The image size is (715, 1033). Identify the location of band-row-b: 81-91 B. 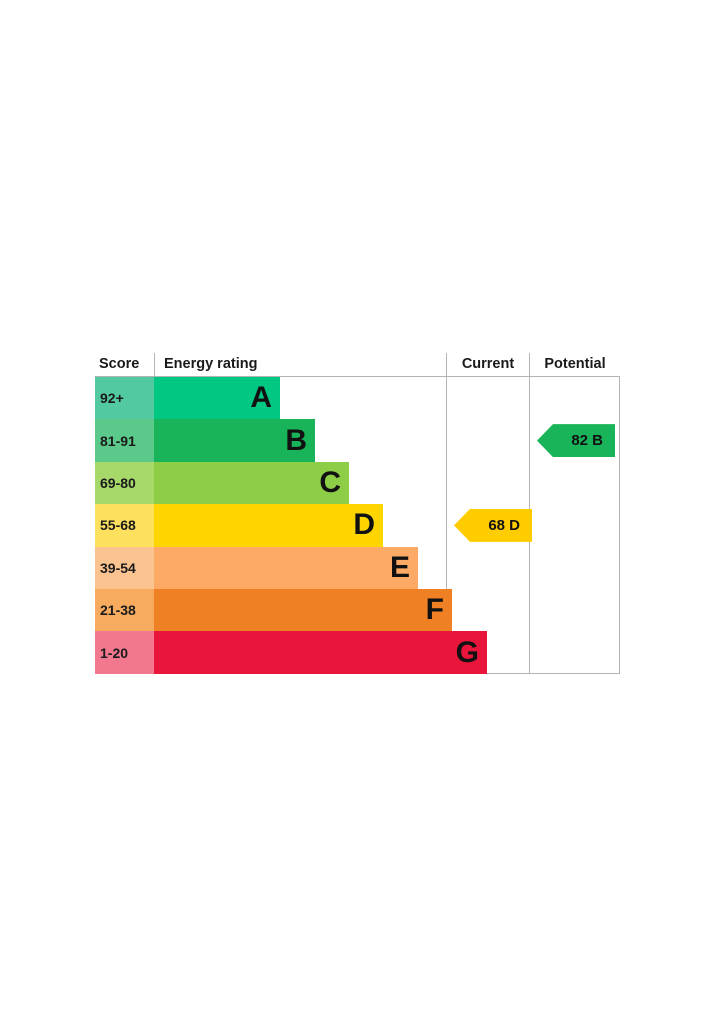
(357, 440).